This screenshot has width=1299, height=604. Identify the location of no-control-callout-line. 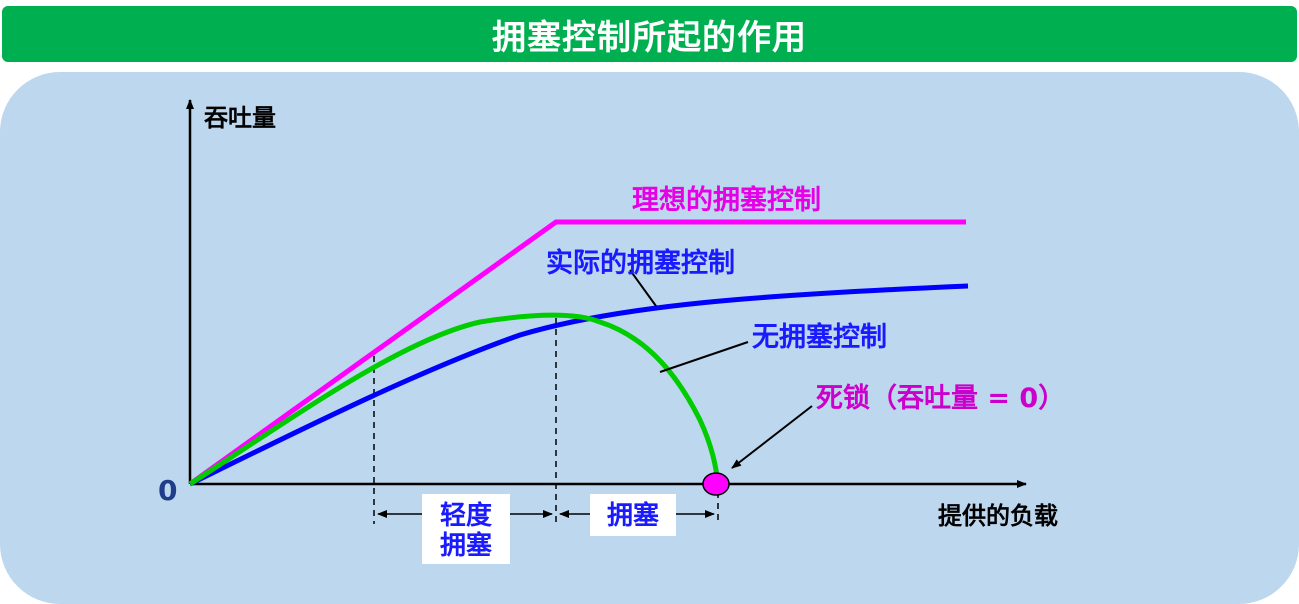
(704, 357).